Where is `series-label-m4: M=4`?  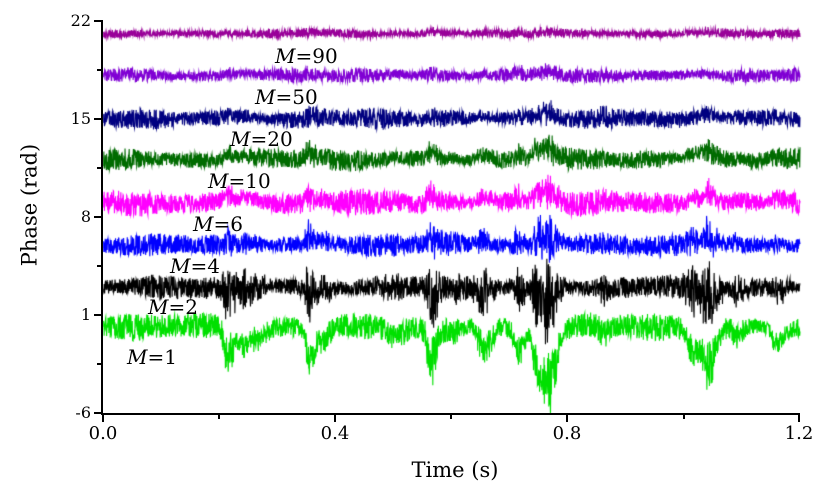 series-label-m4: M=4 is located at coordinates (195, 266).